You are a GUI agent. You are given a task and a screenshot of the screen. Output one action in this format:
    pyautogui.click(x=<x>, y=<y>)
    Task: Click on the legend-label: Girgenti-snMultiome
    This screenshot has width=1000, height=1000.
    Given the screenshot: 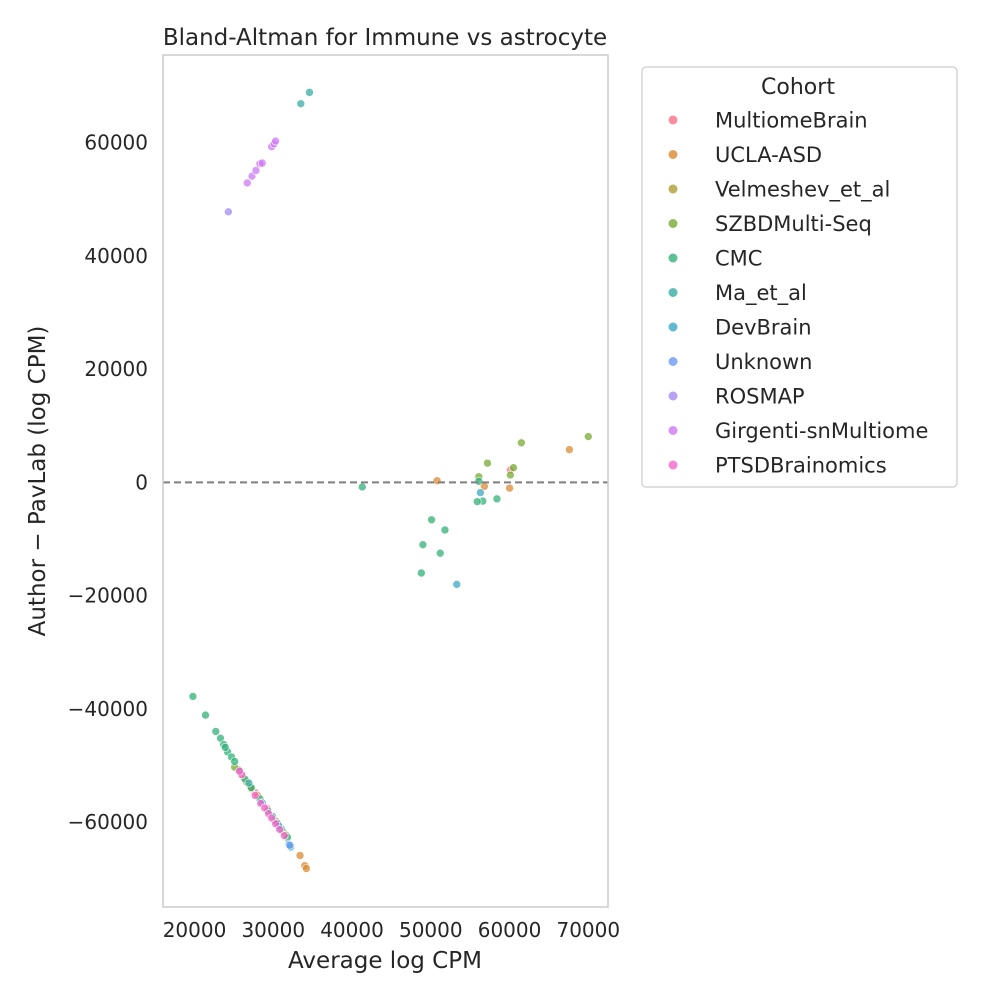 What is the action you would take?
    pyautogui.click(x=821, y=431)
    